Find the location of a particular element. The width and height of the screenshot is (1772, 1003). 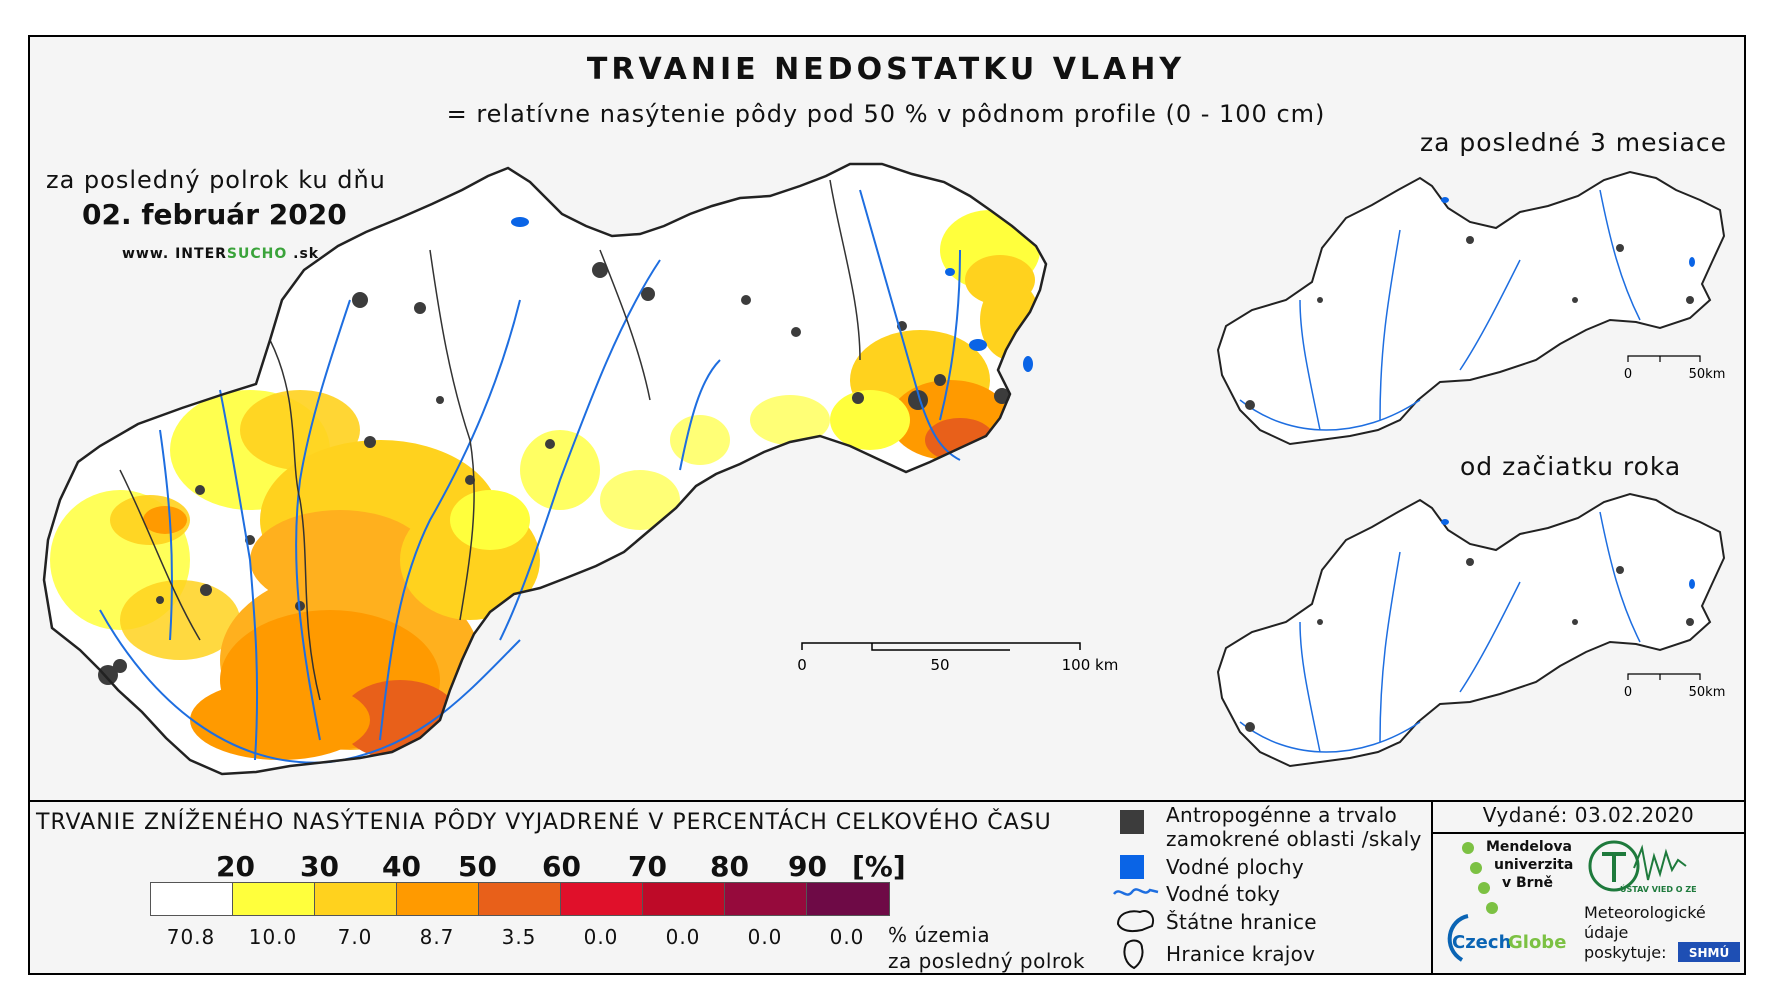

legend-unit: [%] is located at coordinates (879, 866).